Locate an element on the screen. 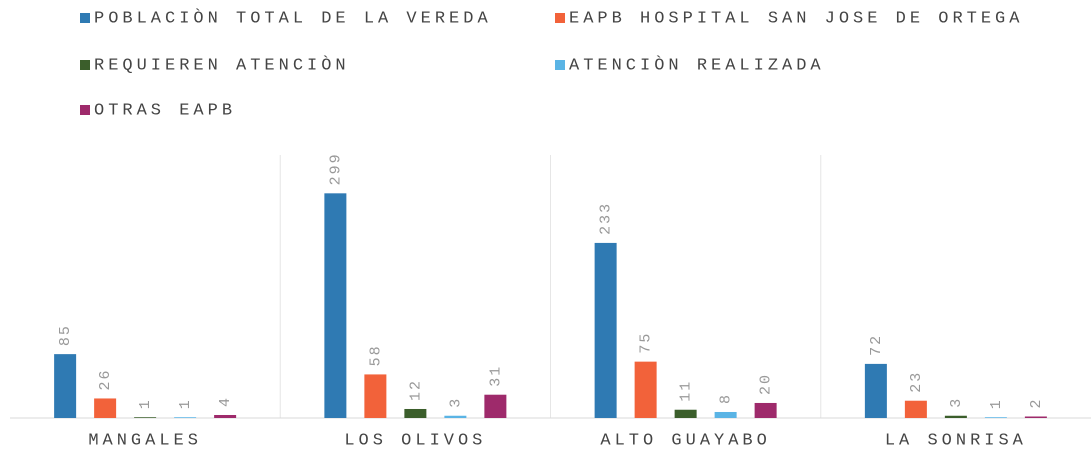 The image size is (1091, 455). data-label: 299 is located at coordinates (335, 168).